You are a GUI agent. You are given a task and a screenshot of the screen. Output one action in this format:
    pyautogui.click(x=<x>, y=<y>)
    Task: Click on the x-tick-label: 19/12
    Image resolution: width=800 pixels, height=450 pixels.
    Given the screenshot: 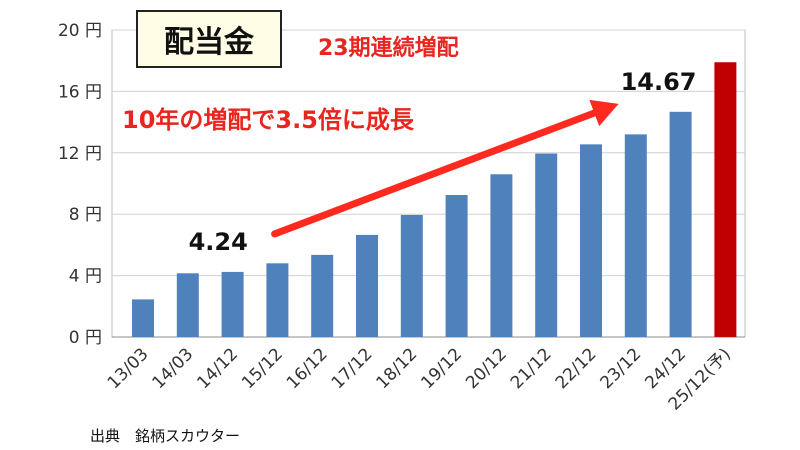 What is the action you would take?
    pyautogui.click(x=441, y=368)
    